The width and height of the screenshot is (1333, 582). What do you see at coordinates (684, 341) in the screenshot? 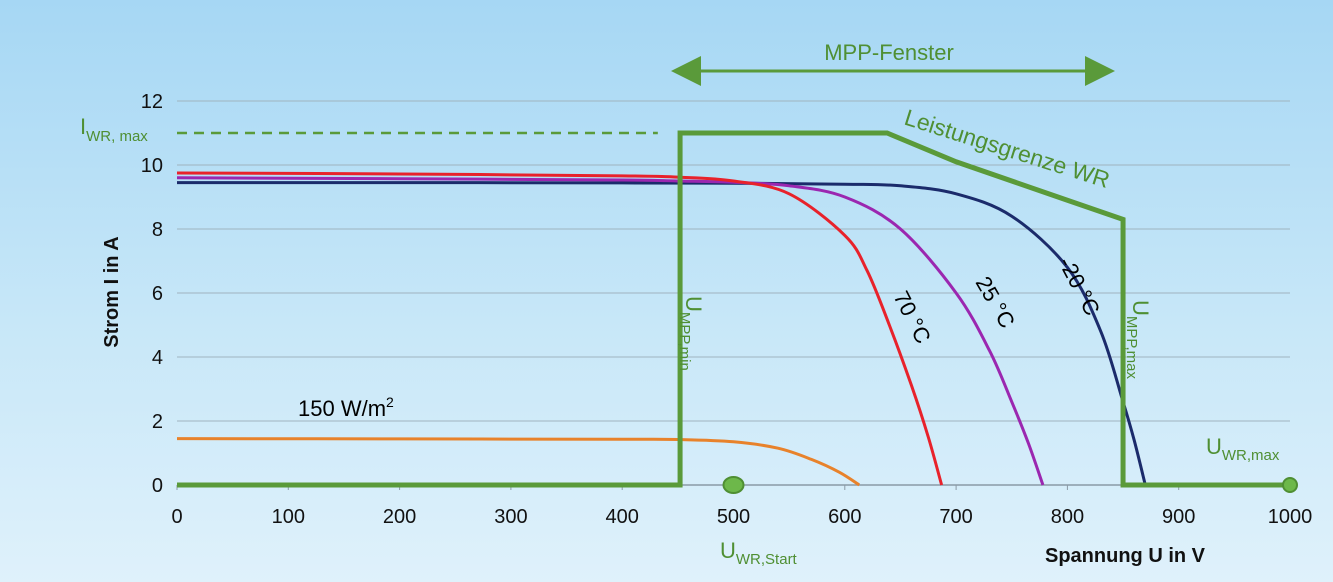
I see `umpp-min-sub: MPP,min` at bounding box center [684, 341].